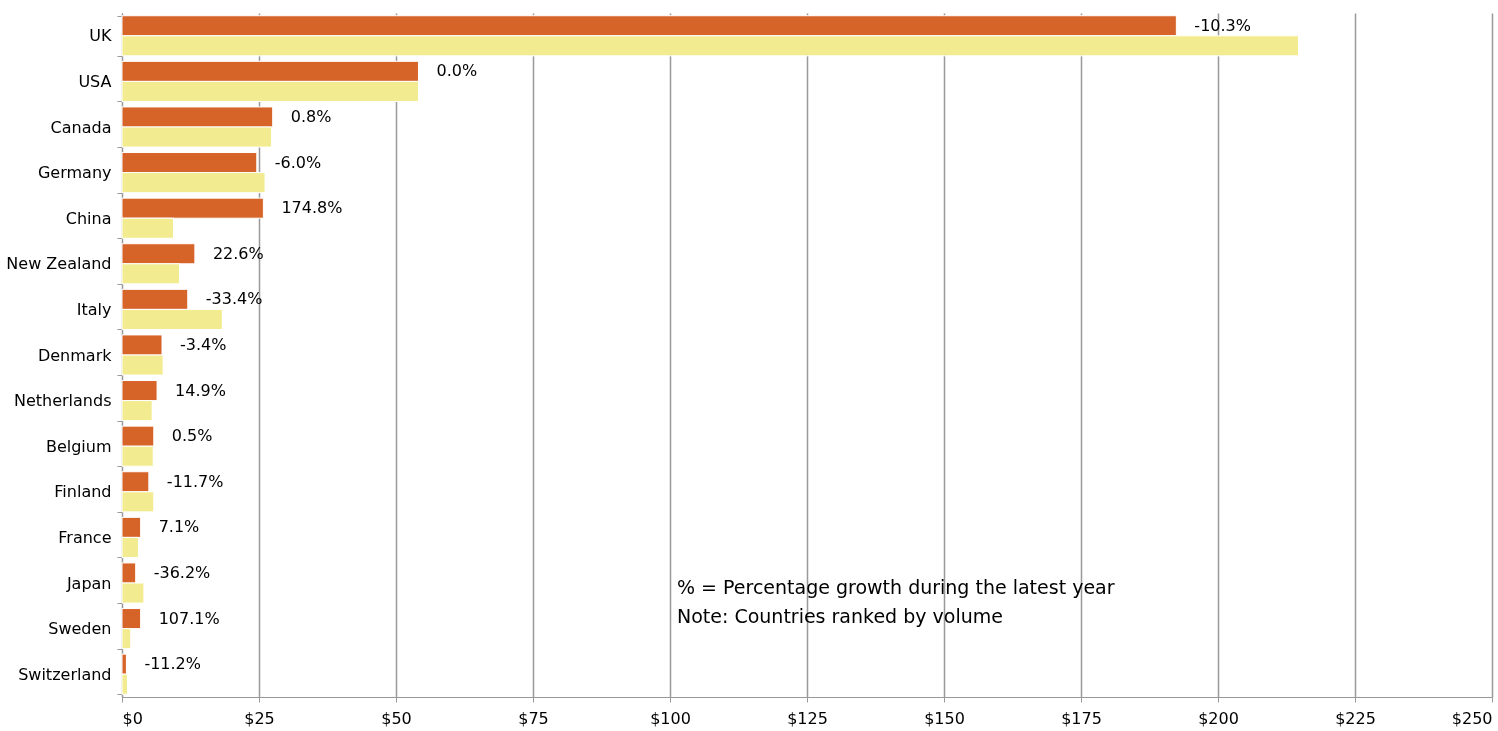 The image size is (1498, 731). Describe the element at coordinates (1218, 718) in the screenshot. I see `x-tick-label: $200` at that location.